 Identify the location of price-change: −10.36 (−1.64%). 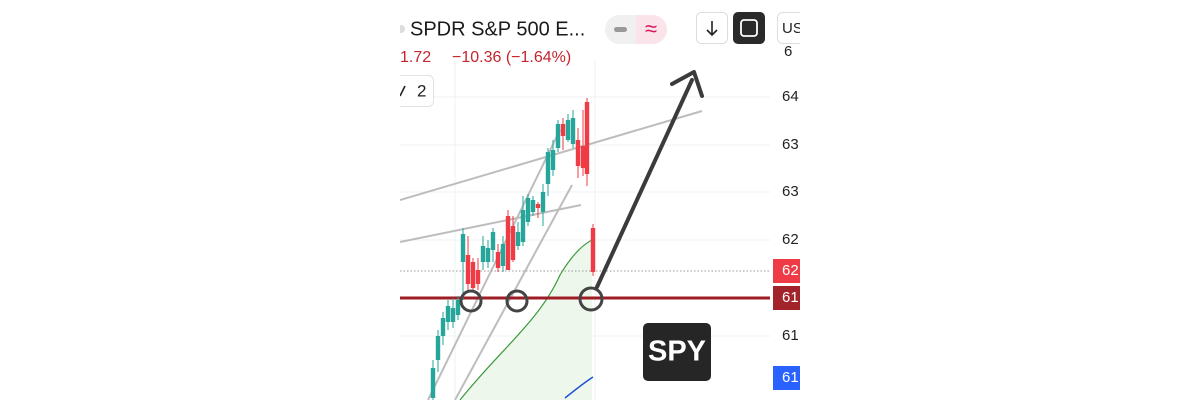
(511, 57).